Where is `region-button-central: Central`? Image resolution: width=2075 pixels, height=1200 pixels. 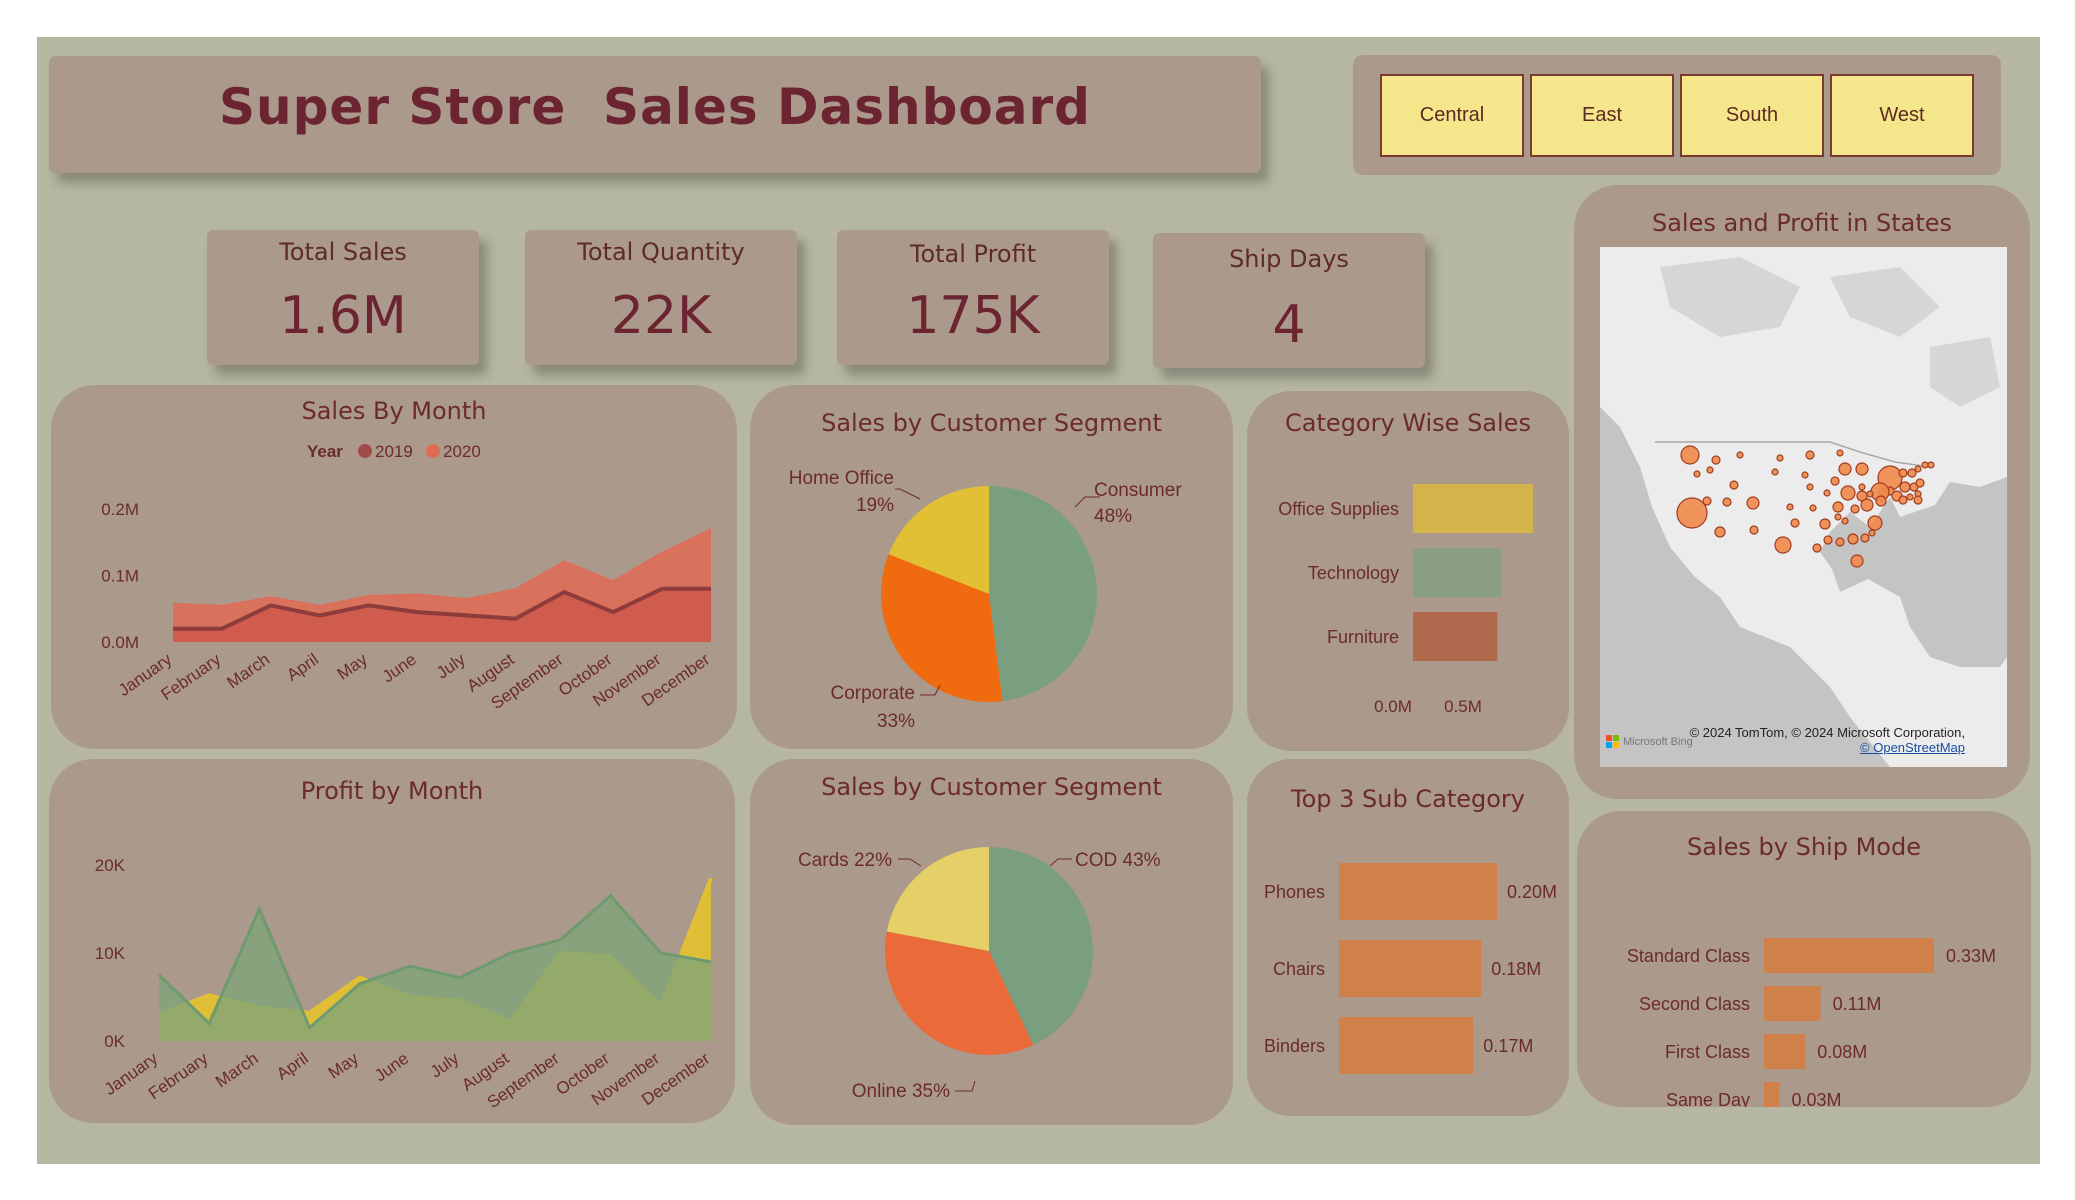
region-button-central: Central is located at coordinates (1452, 115).